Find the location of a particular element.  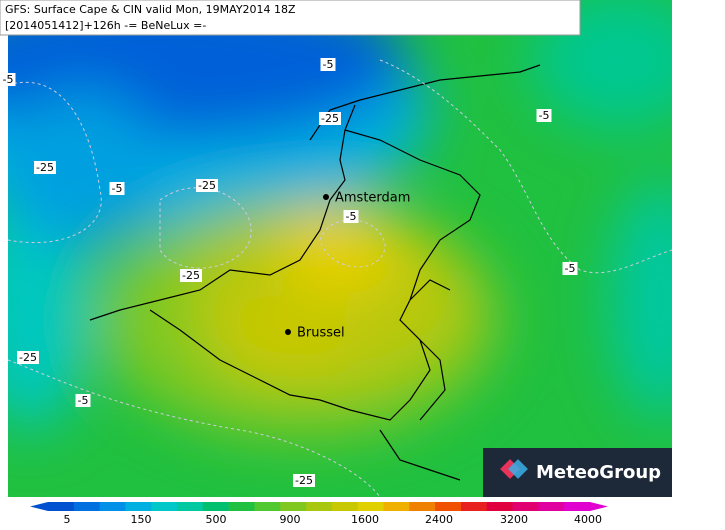

subtitle: [2014051412]+126h -= BeNeLux =- is located at coordinates (105, 25).